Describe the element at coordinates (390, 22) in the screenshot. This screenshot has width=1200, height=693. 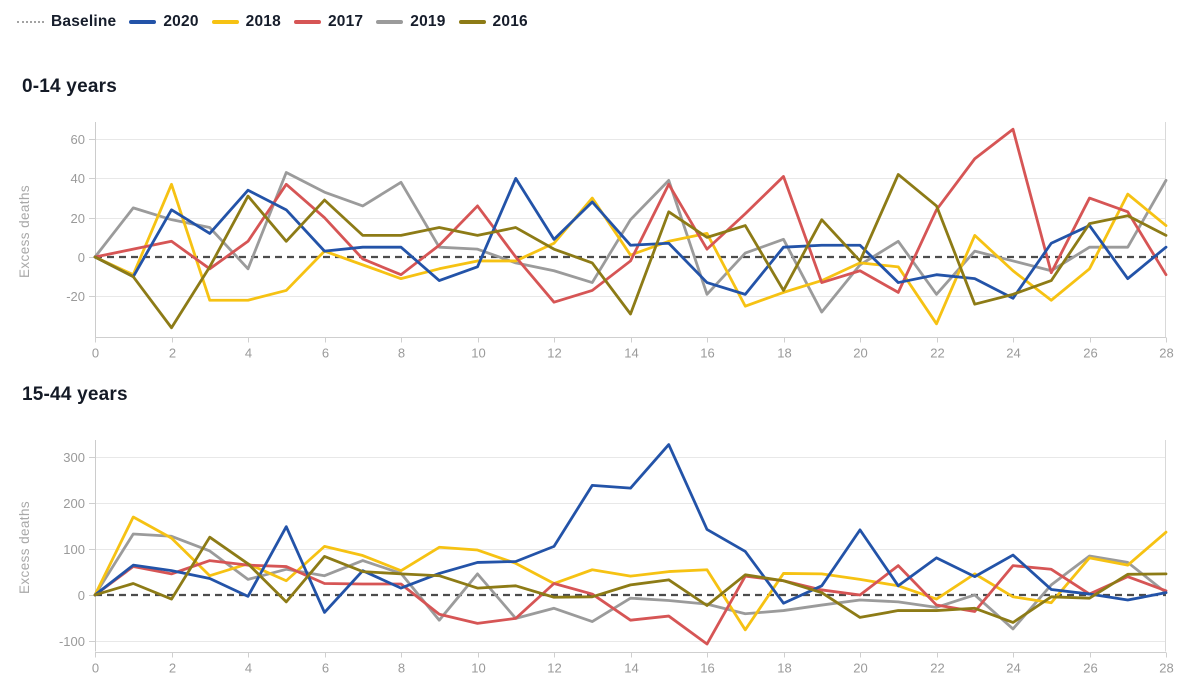
I see `legend-swatch-2019` at that location.